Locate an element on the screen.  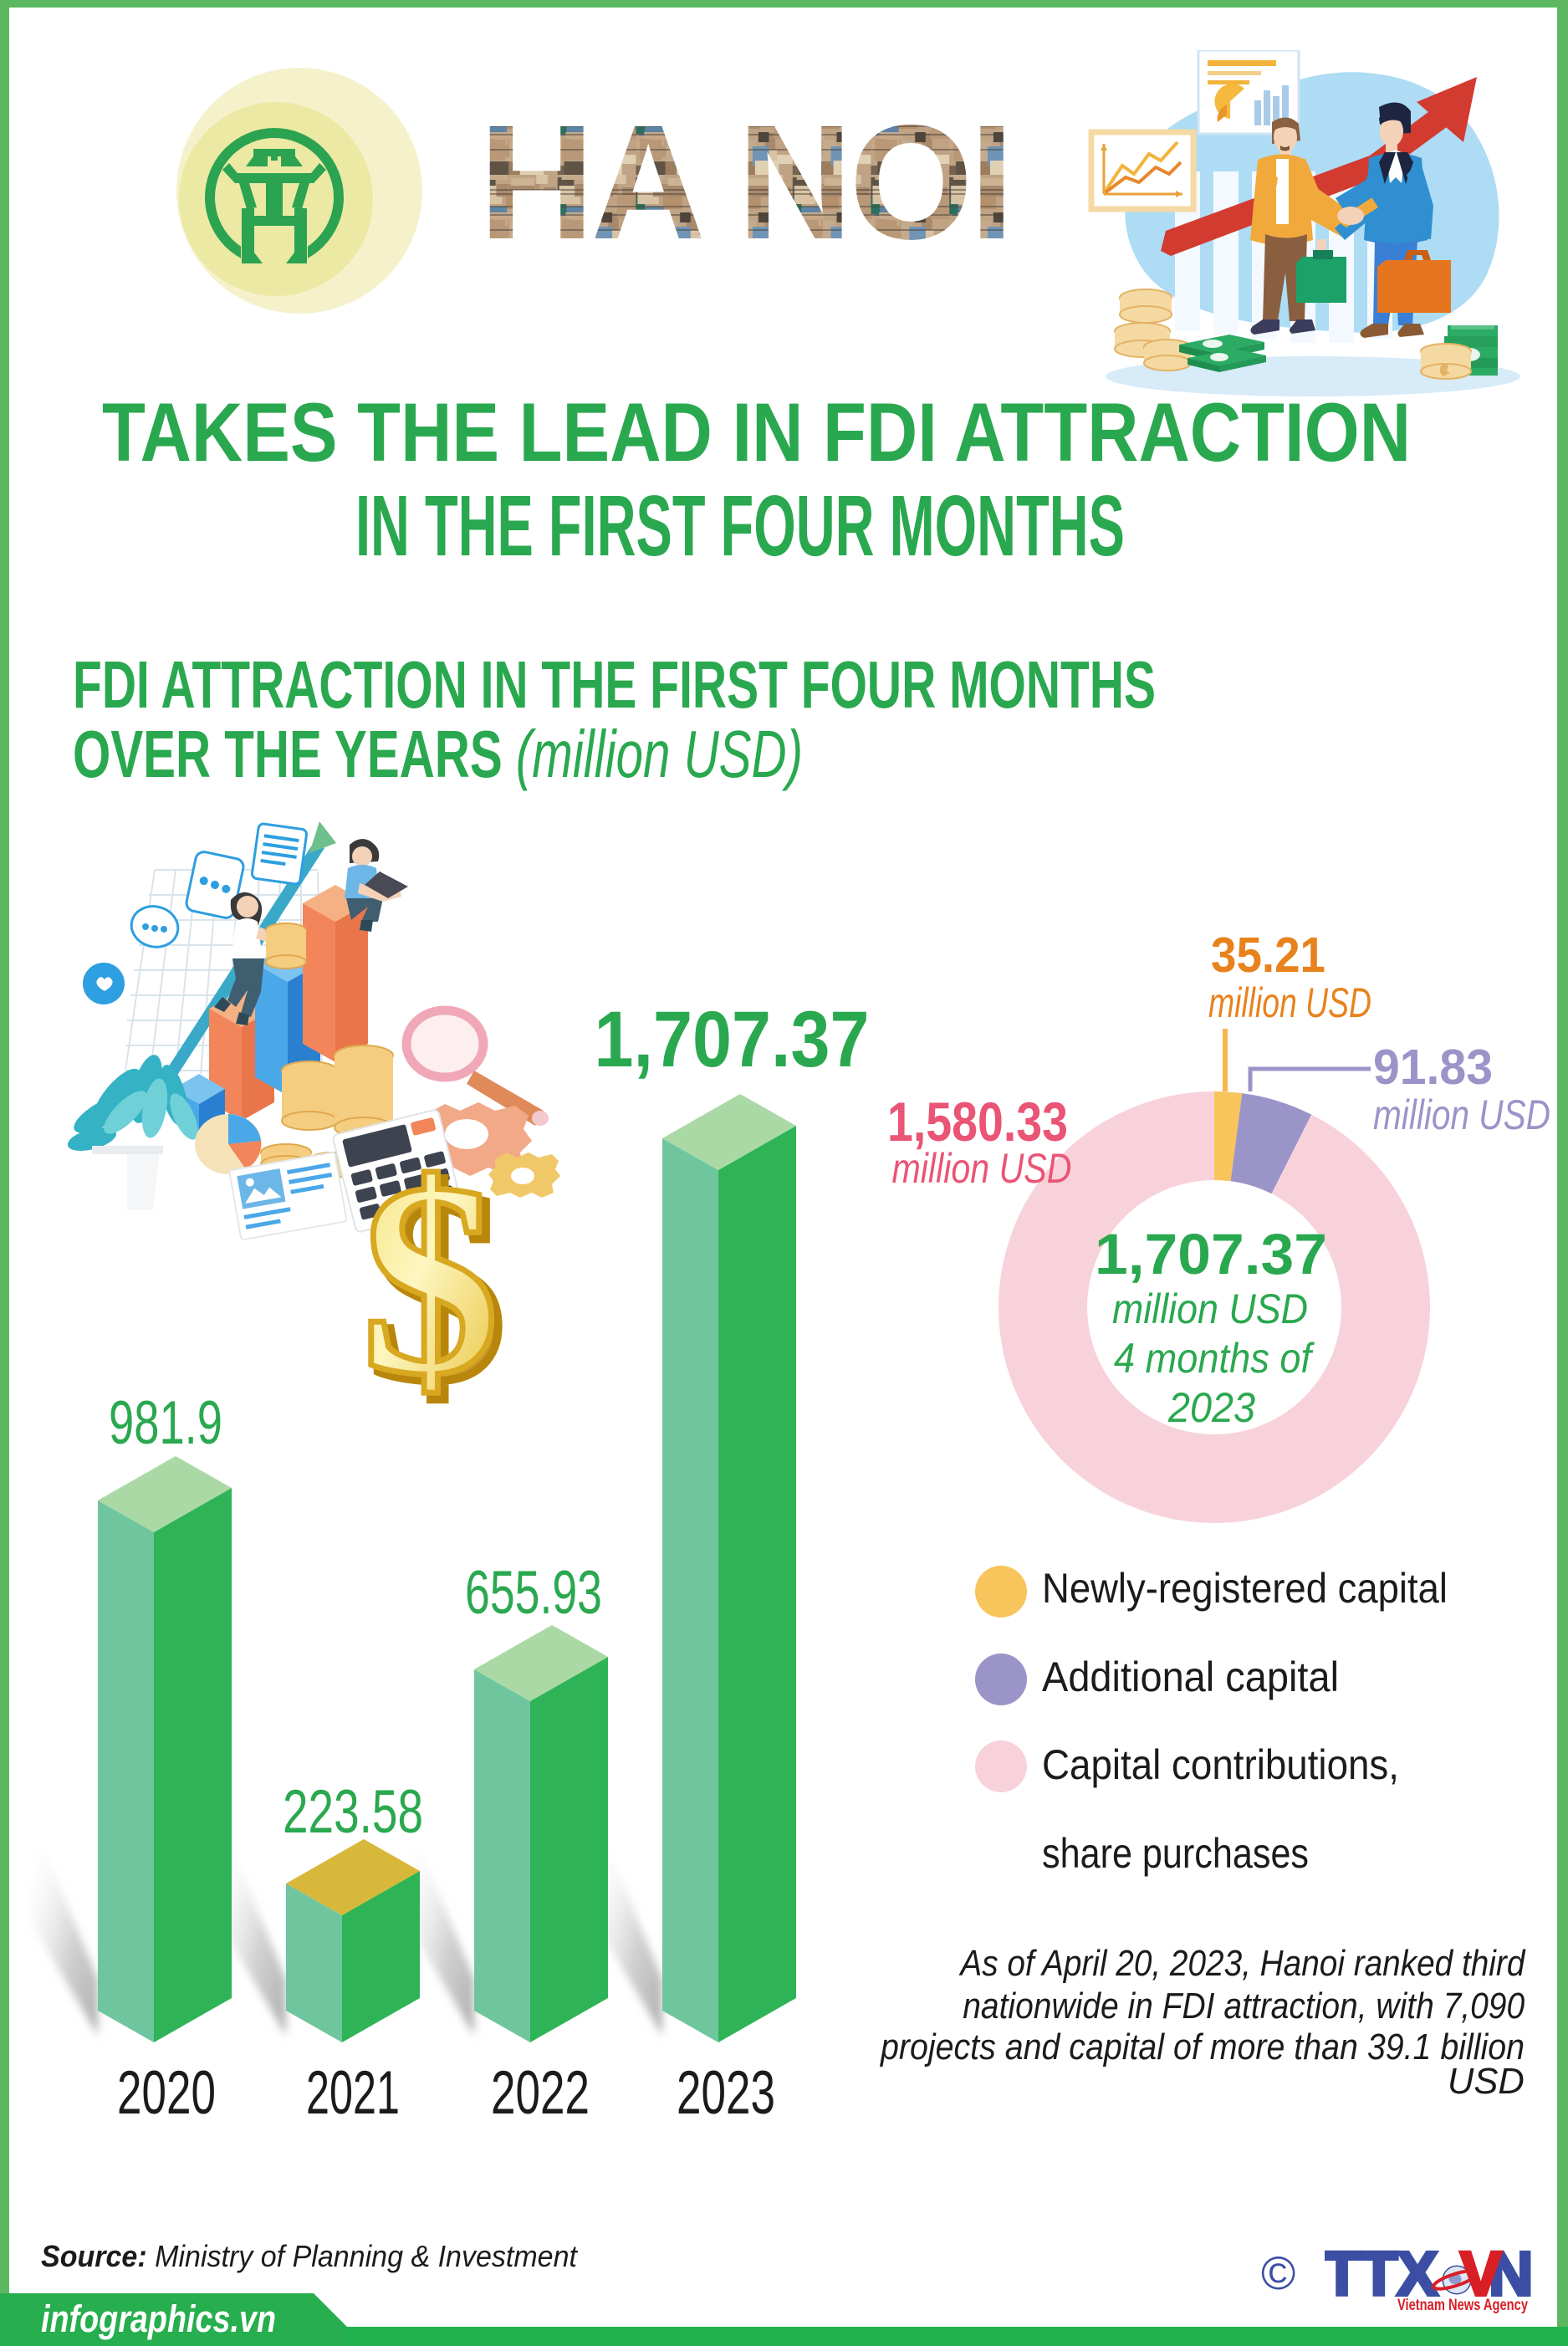
svg-text: TTX is located at coordinates (1381, 2277).